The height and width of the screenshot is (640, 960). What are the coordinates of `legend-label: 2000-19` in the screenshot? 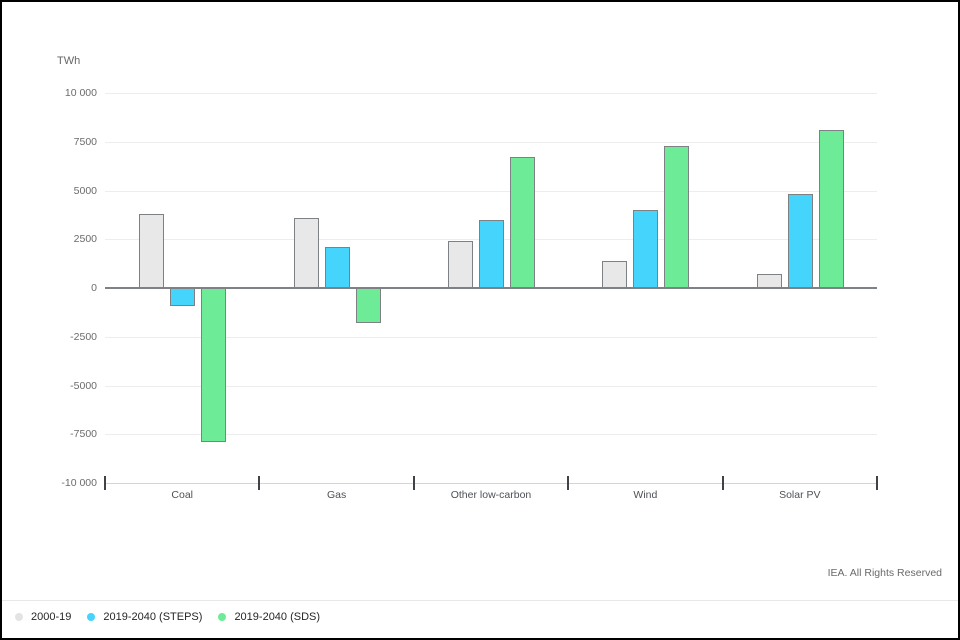 It's located at (51, 617).